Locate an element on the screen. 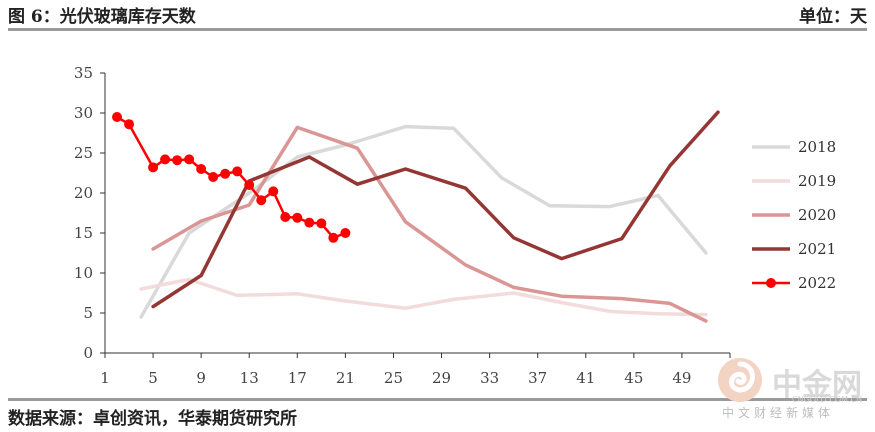 This screenshot has height=432, width=875. watermark-logo-icon is located at coordinates (740, 380).